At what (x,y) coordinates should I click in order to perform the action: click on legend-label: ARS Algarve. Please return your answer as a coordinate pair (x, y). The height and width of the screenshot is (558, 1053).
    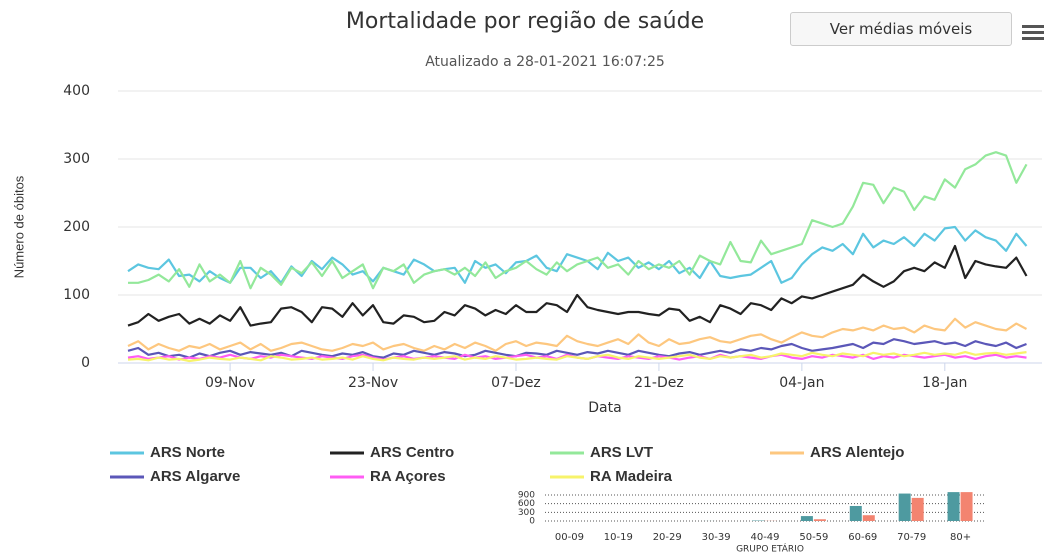
    Looking at the image, I should click on (195, 476).